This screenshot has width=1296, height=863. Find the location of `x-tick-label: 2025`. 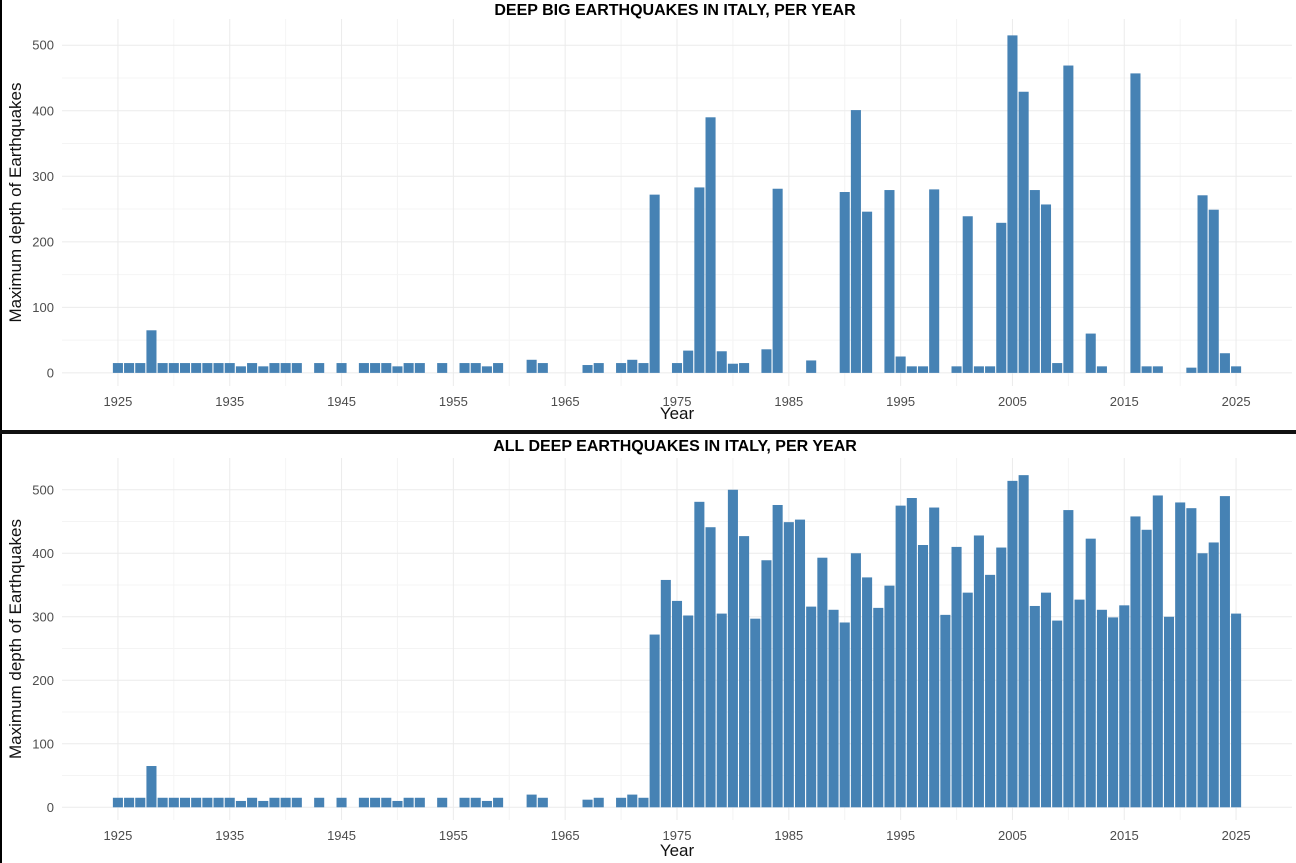

x-tick-label: 2025 is located at coordinates (1236, 835).